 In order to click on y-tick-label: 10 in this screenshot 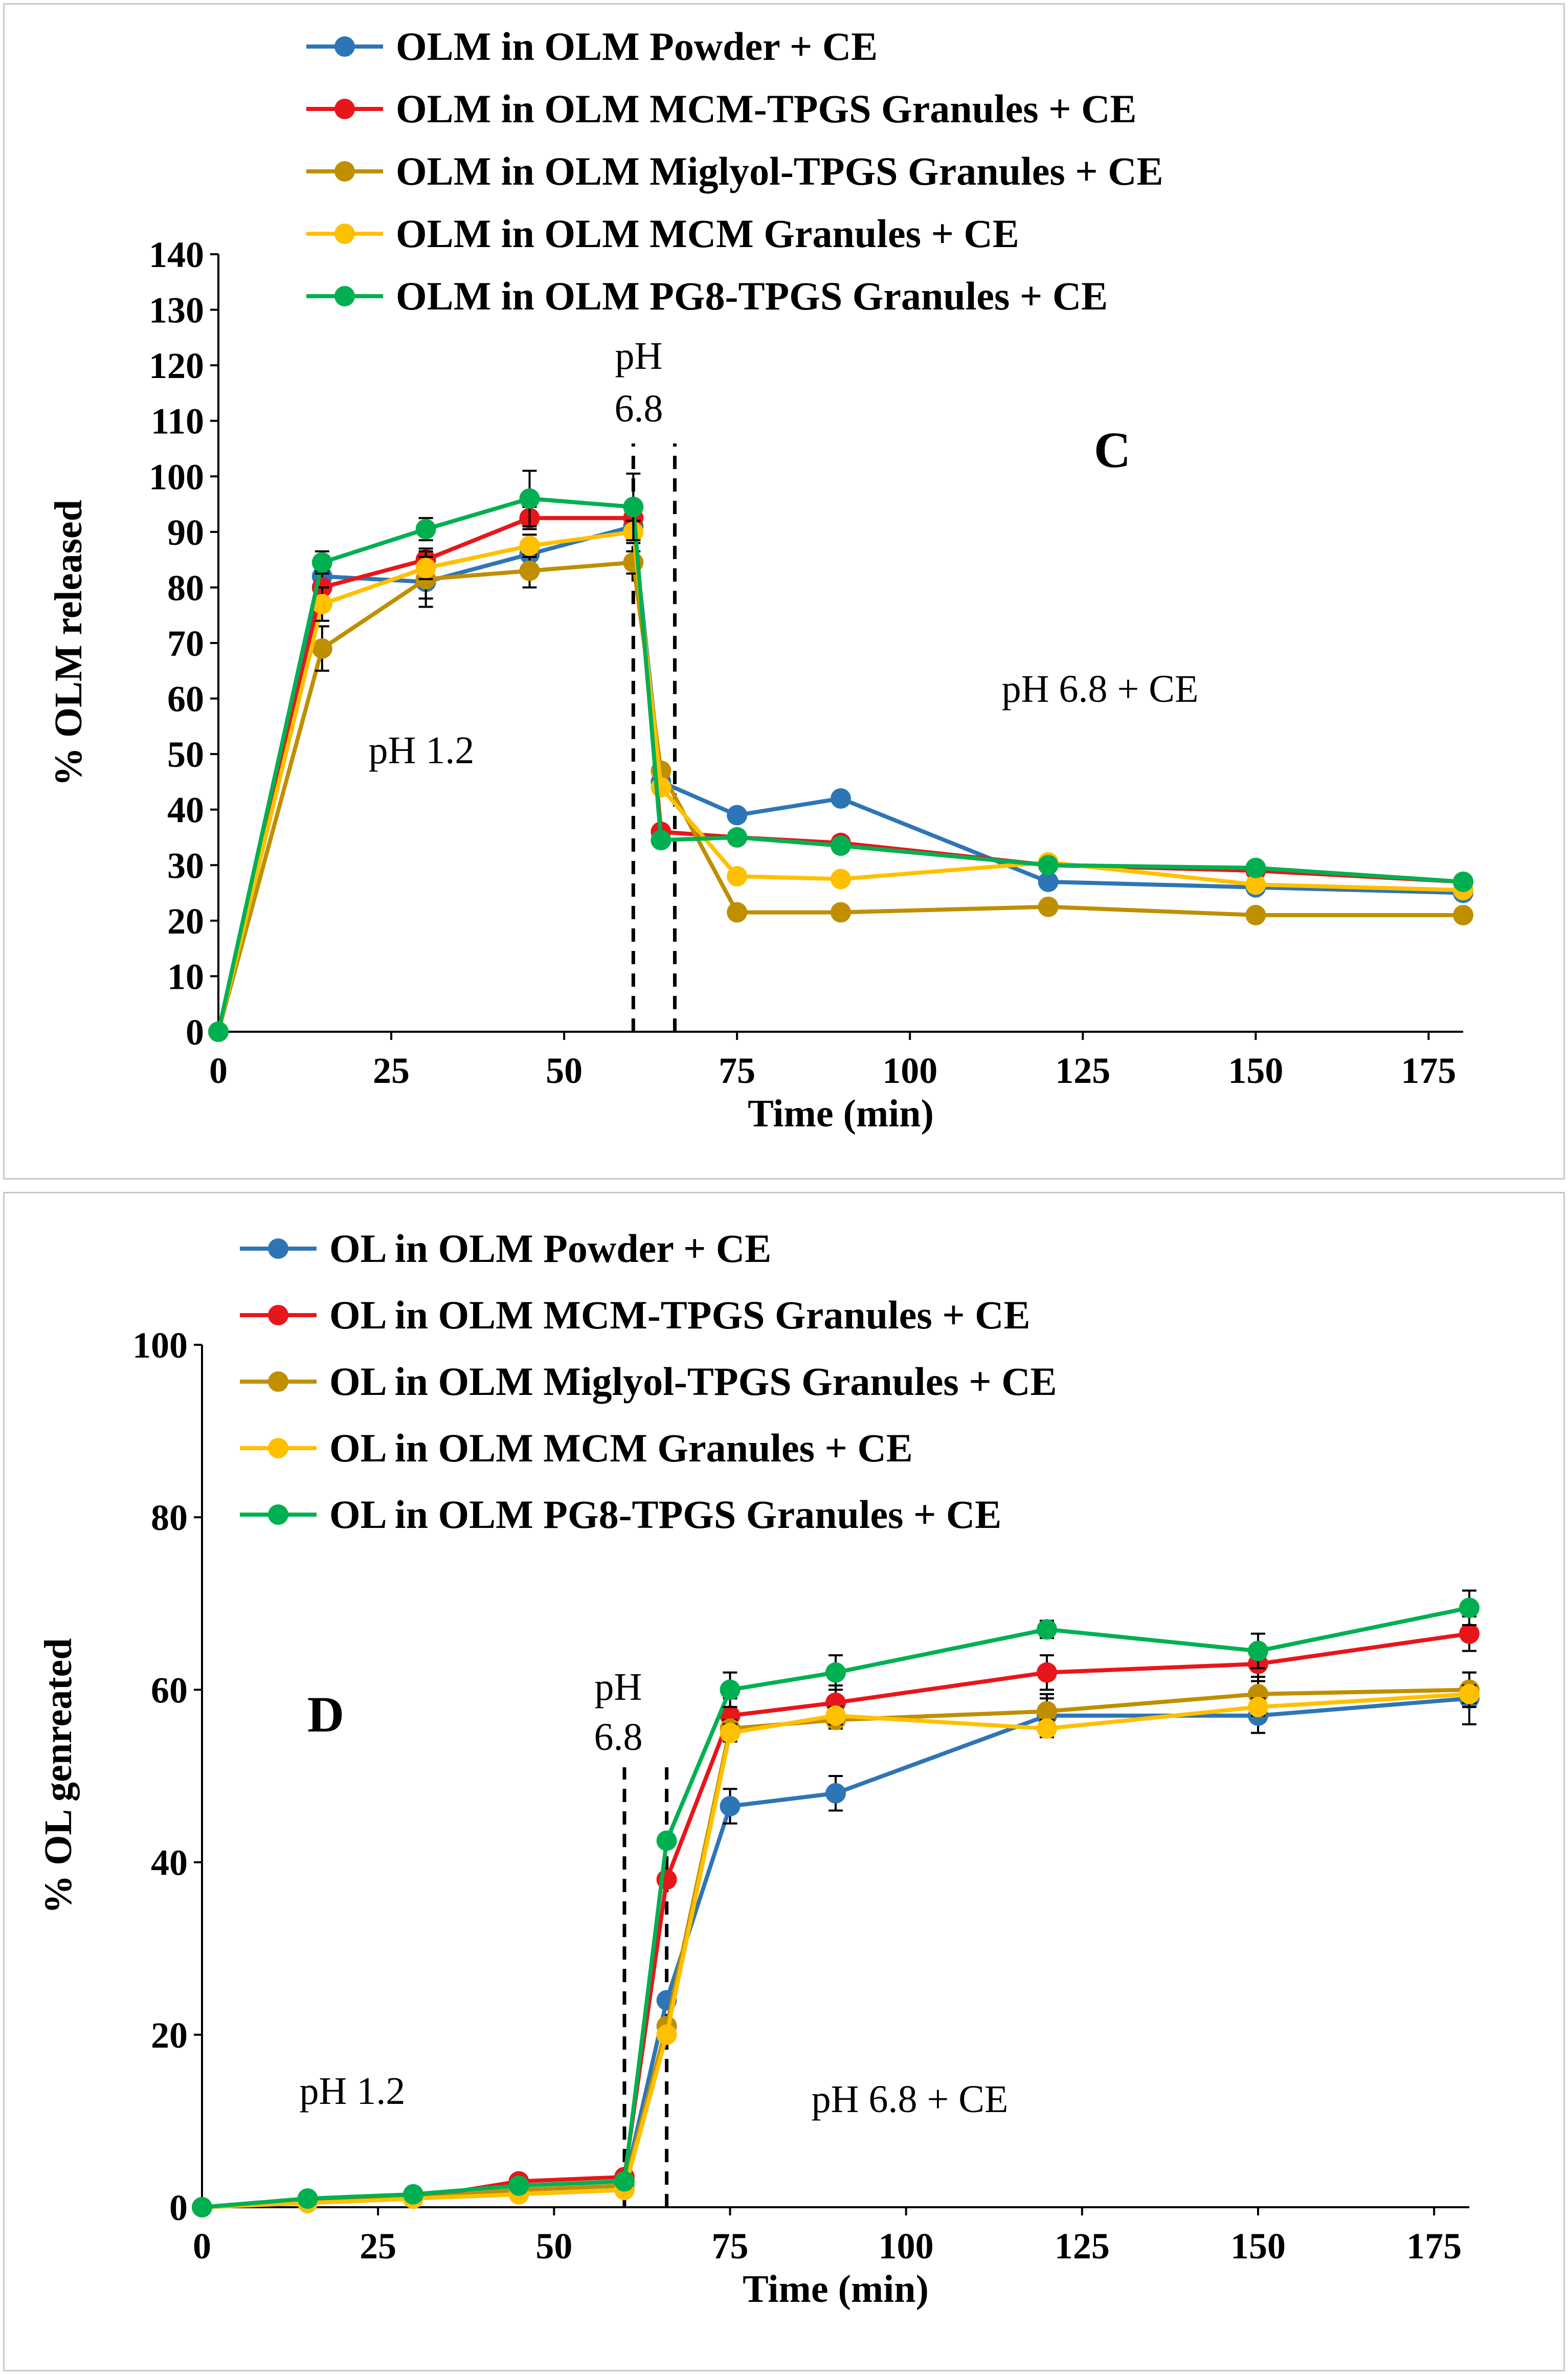, I will do `click(185, 976)`.